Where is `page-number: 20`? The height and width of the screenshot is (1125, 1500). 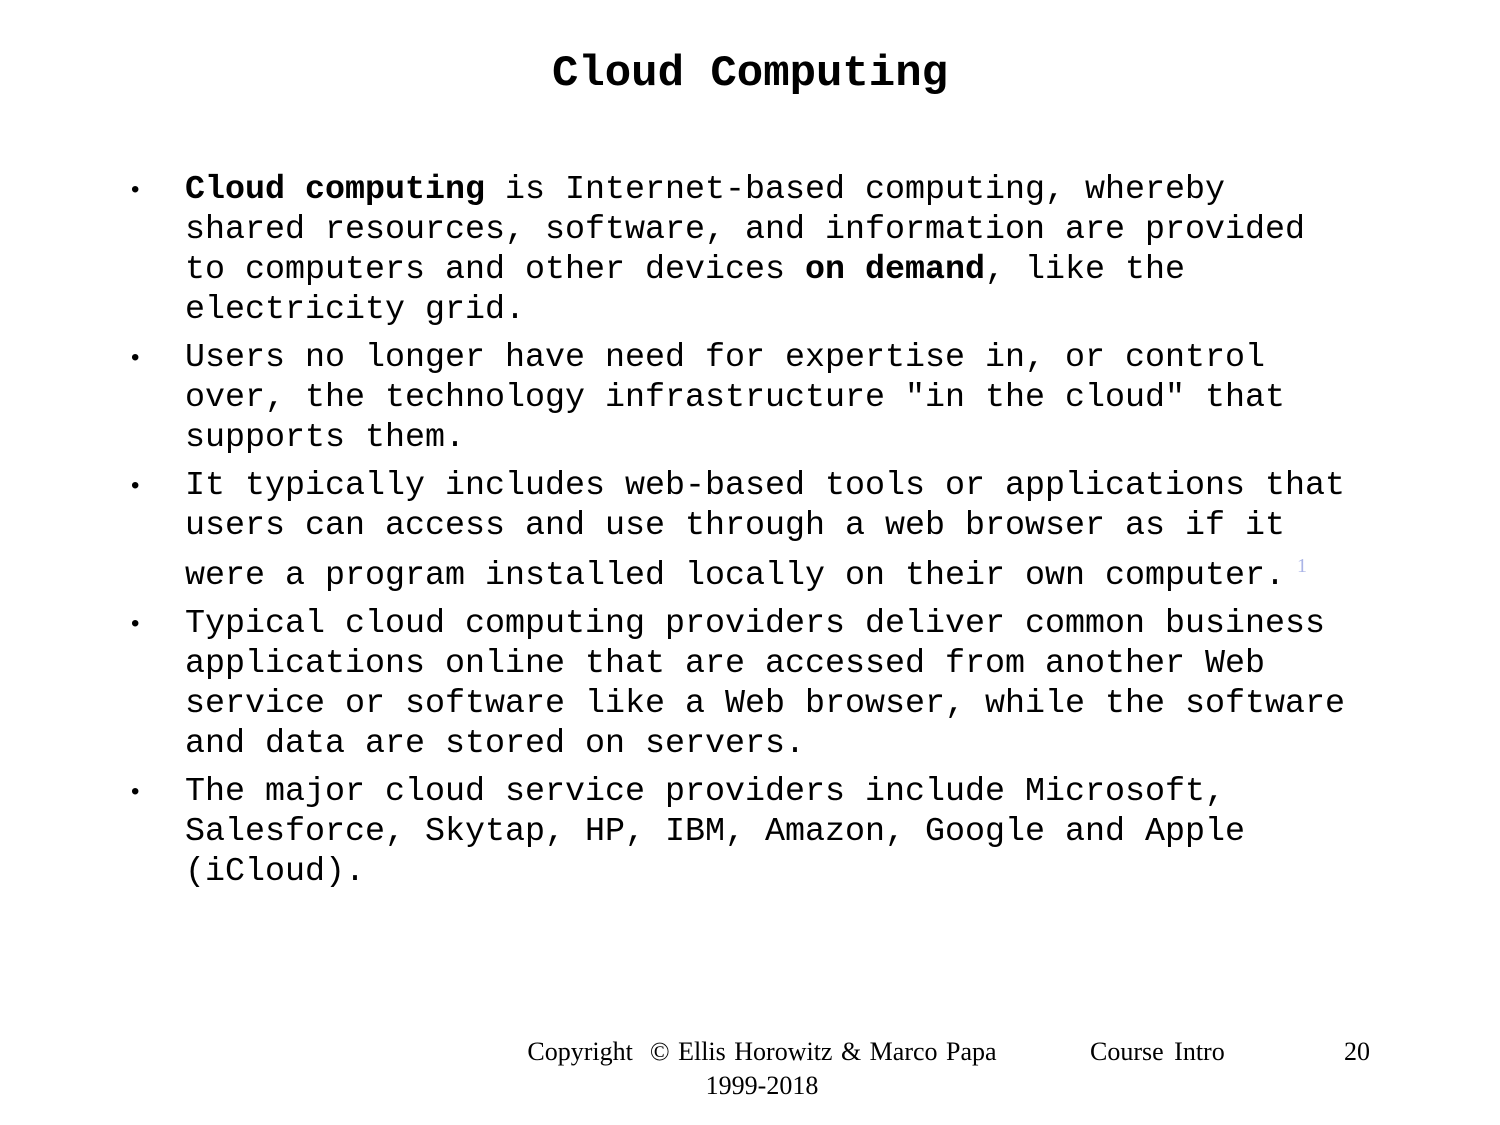
page-number: 20 is located at coordinates (1357, 1051).